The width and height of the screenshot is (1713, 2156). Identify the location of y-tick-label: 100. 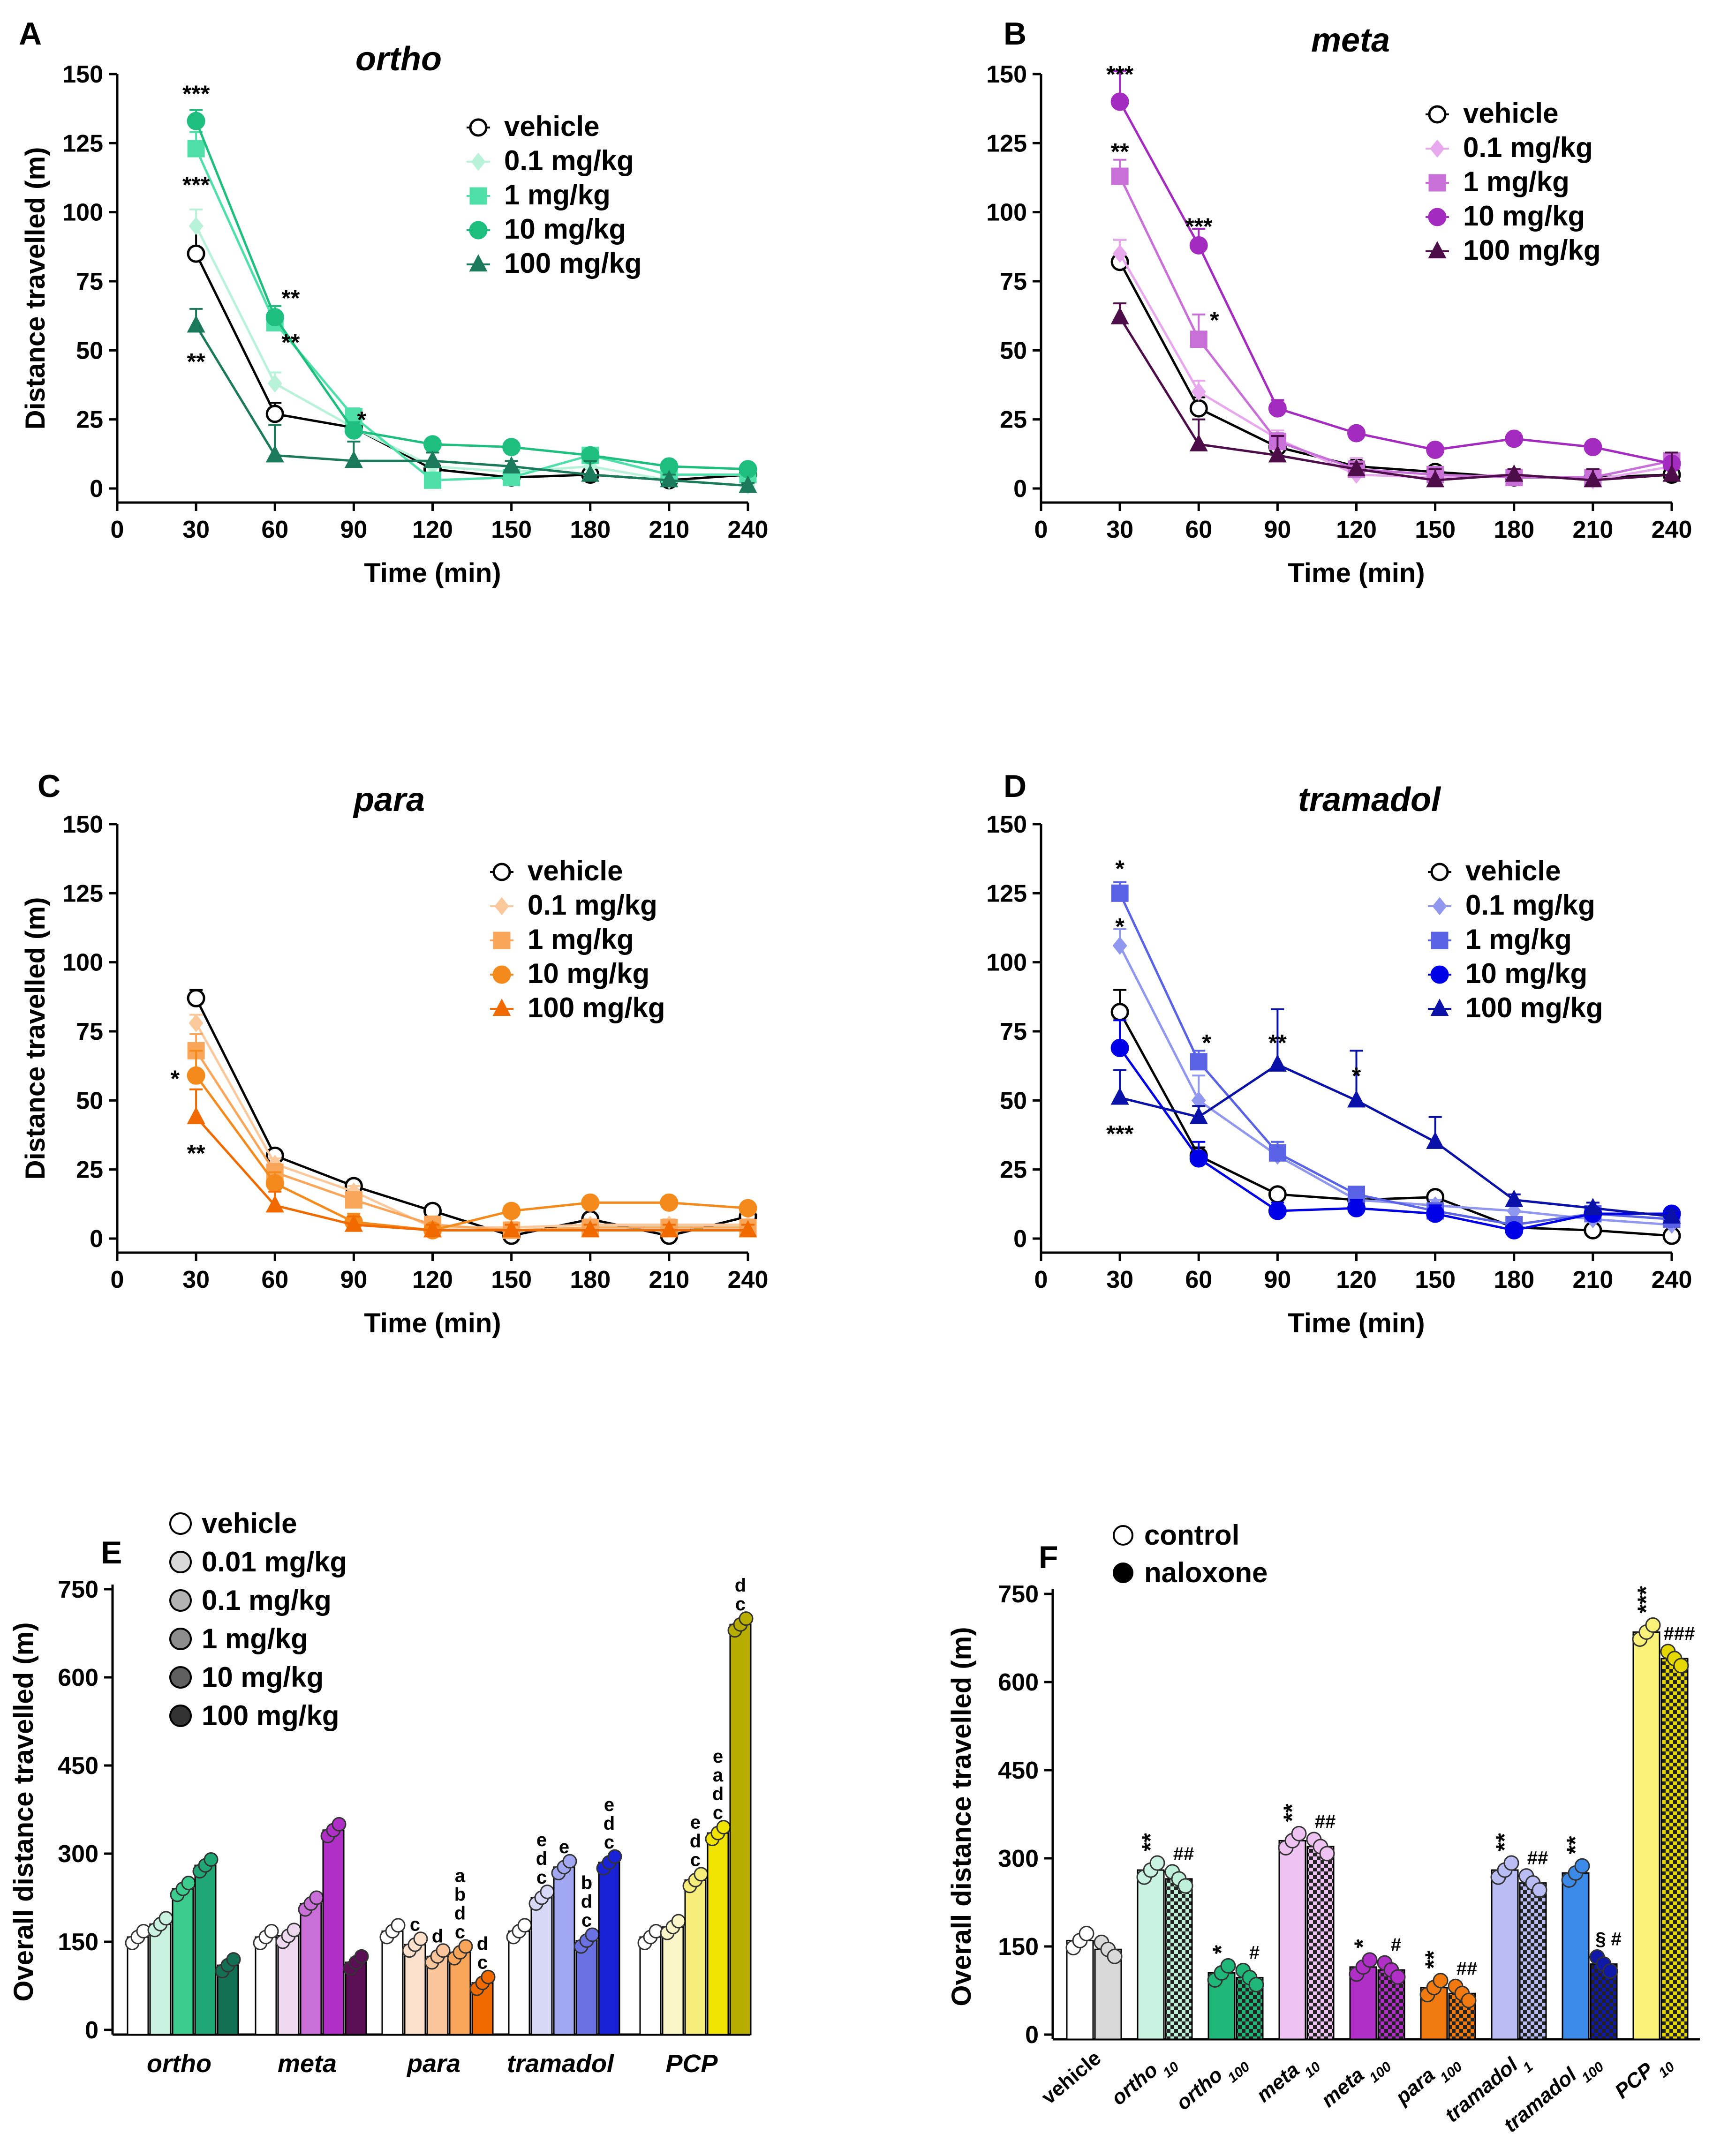
(82, 212).